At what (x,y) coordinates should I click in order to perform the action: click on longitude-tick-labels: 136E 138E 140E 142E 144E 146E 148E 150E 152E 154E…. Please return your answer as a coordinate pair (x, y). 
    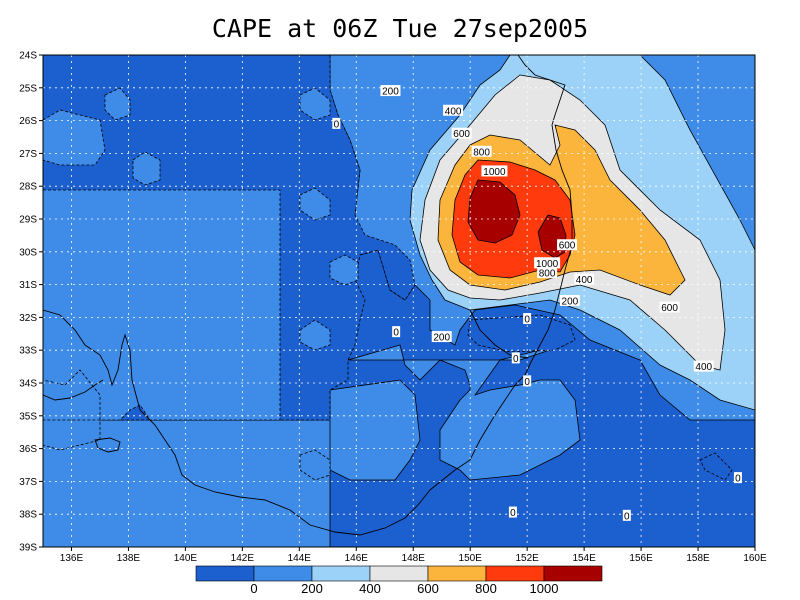
    Looking at the image, I should click on (413, 555).